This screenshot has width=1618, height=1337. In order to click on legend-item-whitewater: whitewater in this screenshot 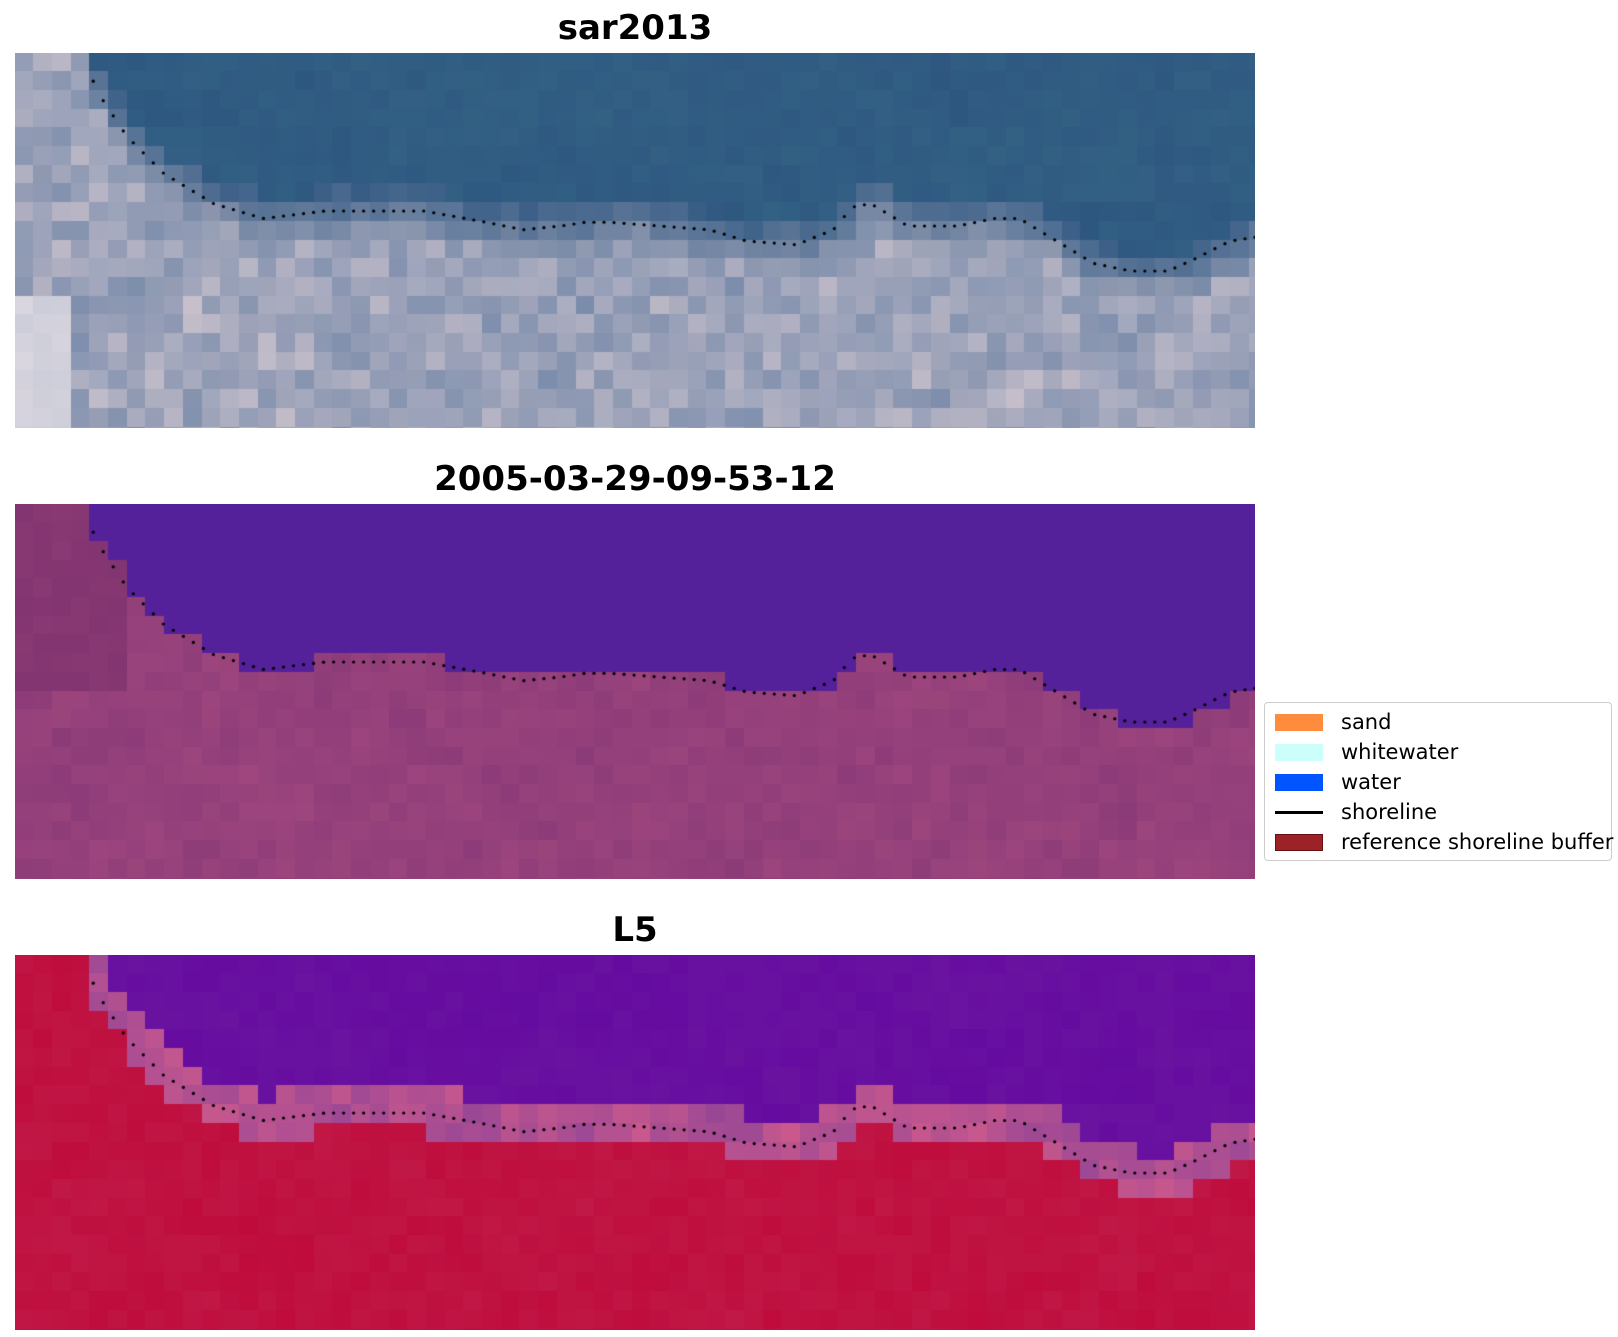, I will do `click(1438, 751)`.